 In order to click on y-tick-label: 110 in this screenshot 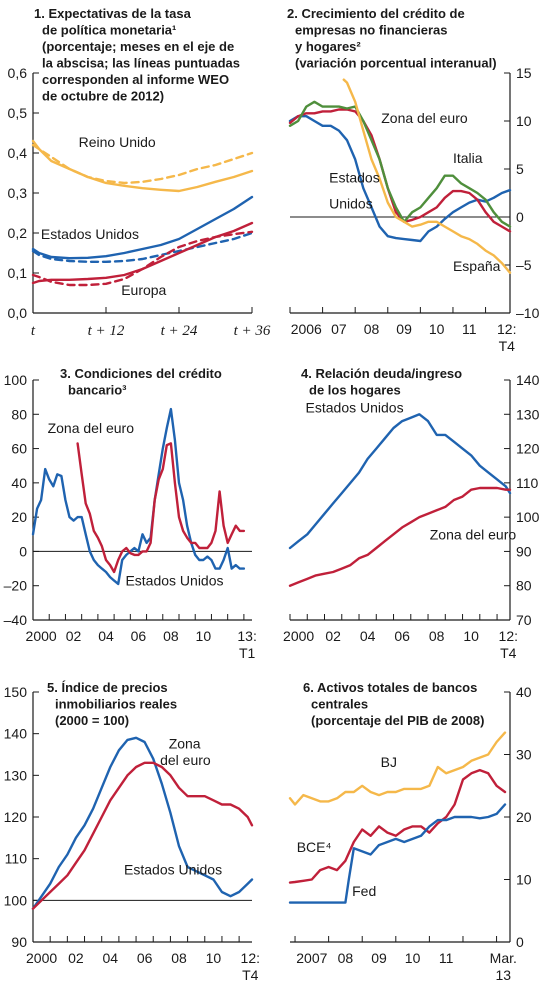, I will do `click(527, 483)`.